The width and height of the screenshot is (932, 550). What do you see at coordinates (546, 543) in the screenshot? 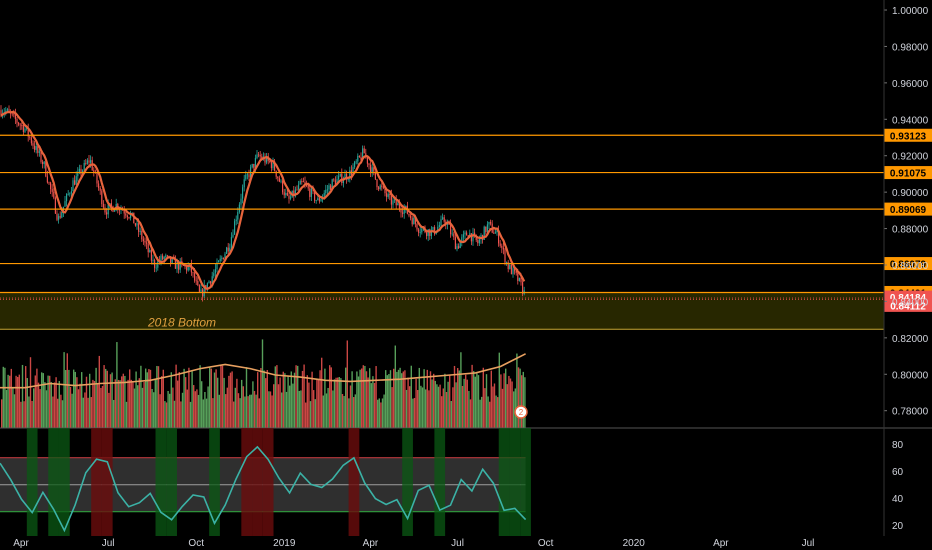
I see `x-tick-label-6: Oct` at bounding box center [546, 543].